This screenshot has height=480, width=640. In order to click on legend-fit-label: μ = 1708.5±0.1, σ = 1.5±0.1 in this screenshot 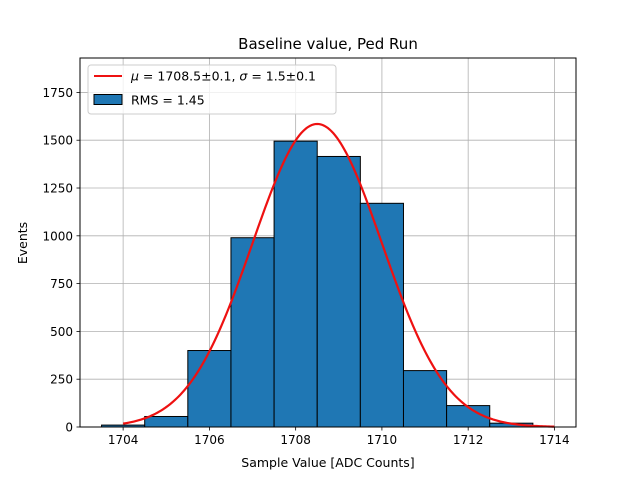, I will do `click(223, 76)`.